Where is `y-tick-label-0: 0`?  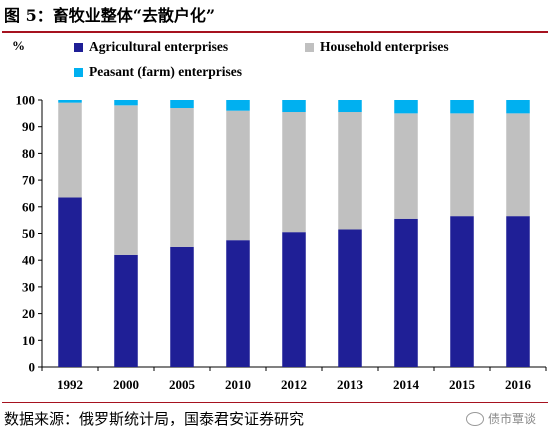
y-tick-label-0: 0 is located at coordinates (32, 367).